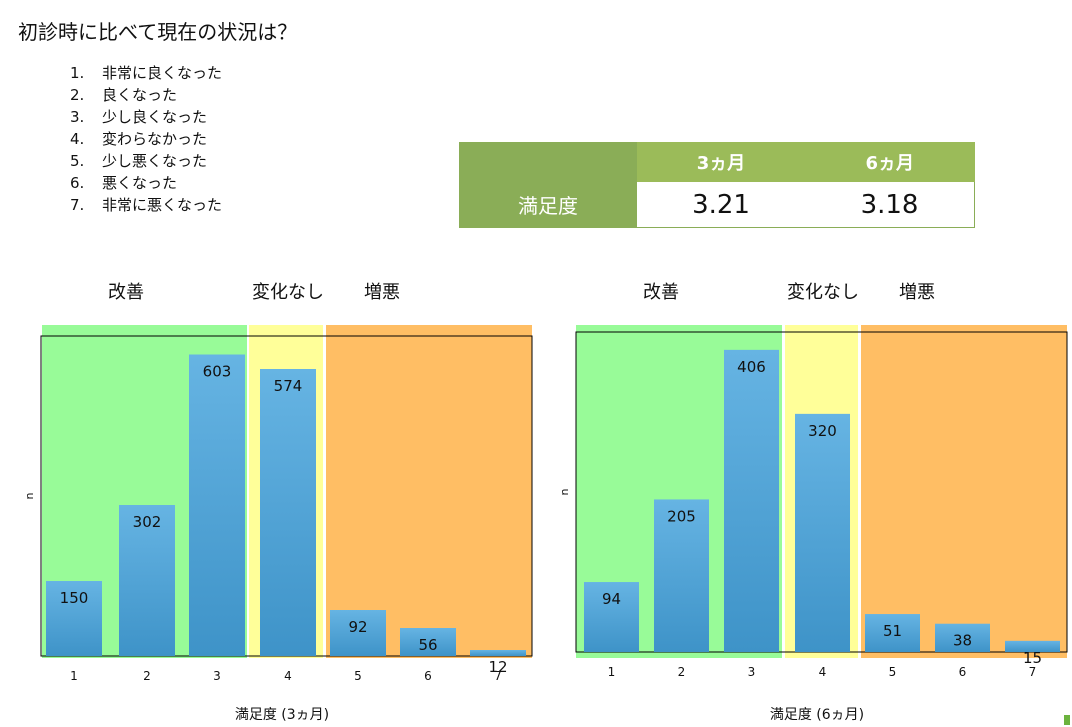  I want to click on list-item: 1. 非常に良くなった, so click(146, 73).